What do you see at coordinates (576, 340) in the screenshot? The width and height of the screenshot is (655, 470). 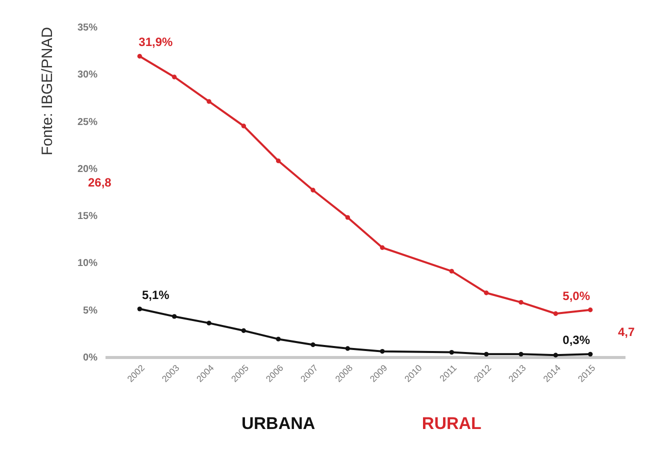 I see `annotation: 0,3%` at bounding box center [576, 340].